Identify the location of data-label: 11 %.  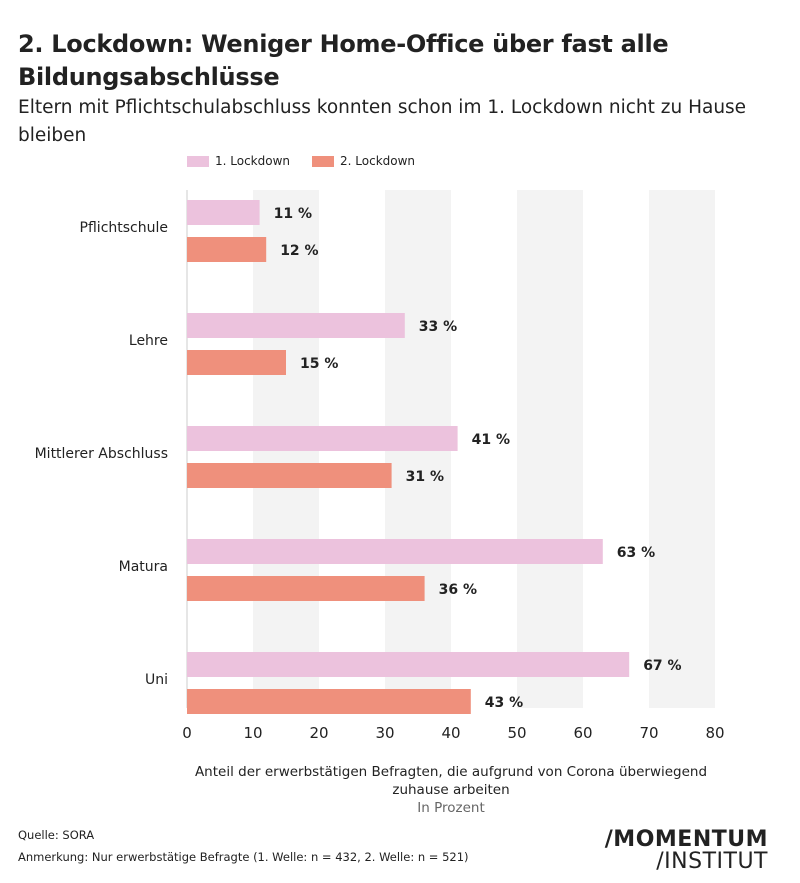
(293, 214).